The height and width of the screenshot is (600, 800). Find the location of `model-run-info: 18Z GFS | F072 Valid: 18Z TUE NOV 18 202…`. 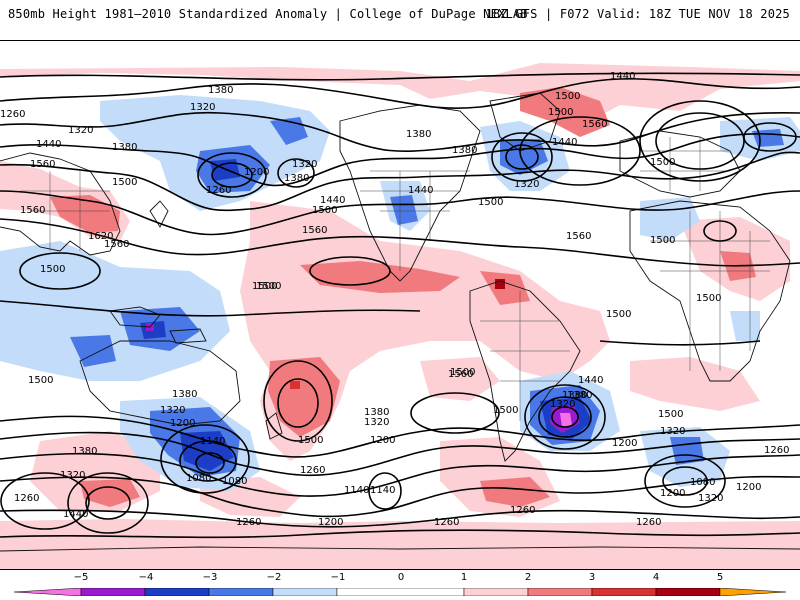

model-run-info: 18Z GFS | F072 Valid: 18Z TUE NOV 18 202… is located at coordinates (637, 14).